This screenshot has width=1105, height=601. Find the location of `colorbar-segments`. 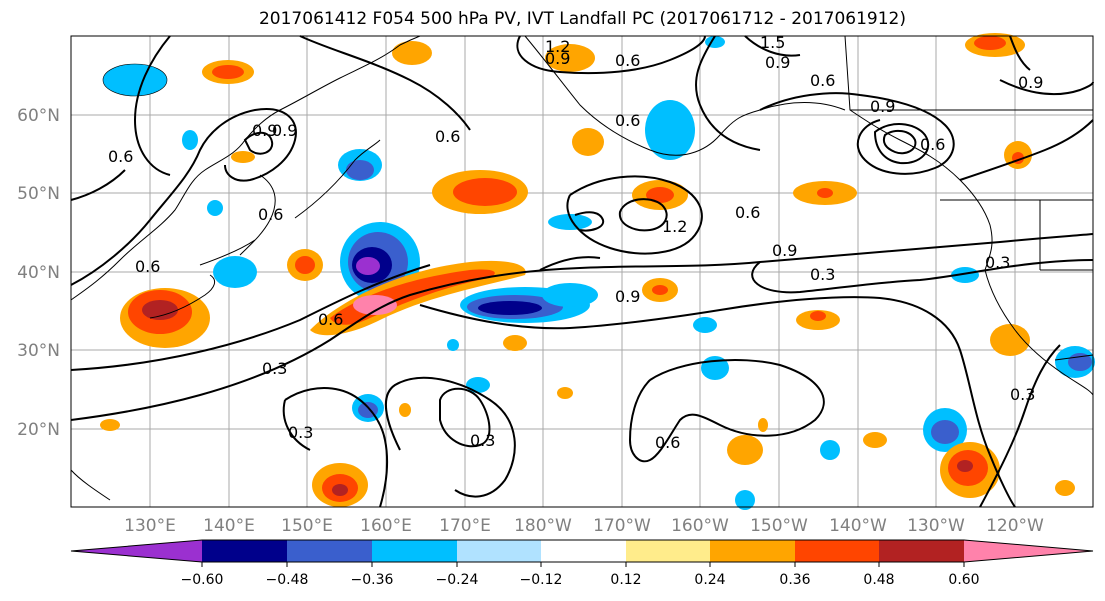

colorbar-segments is located at coordinates (582, 551).